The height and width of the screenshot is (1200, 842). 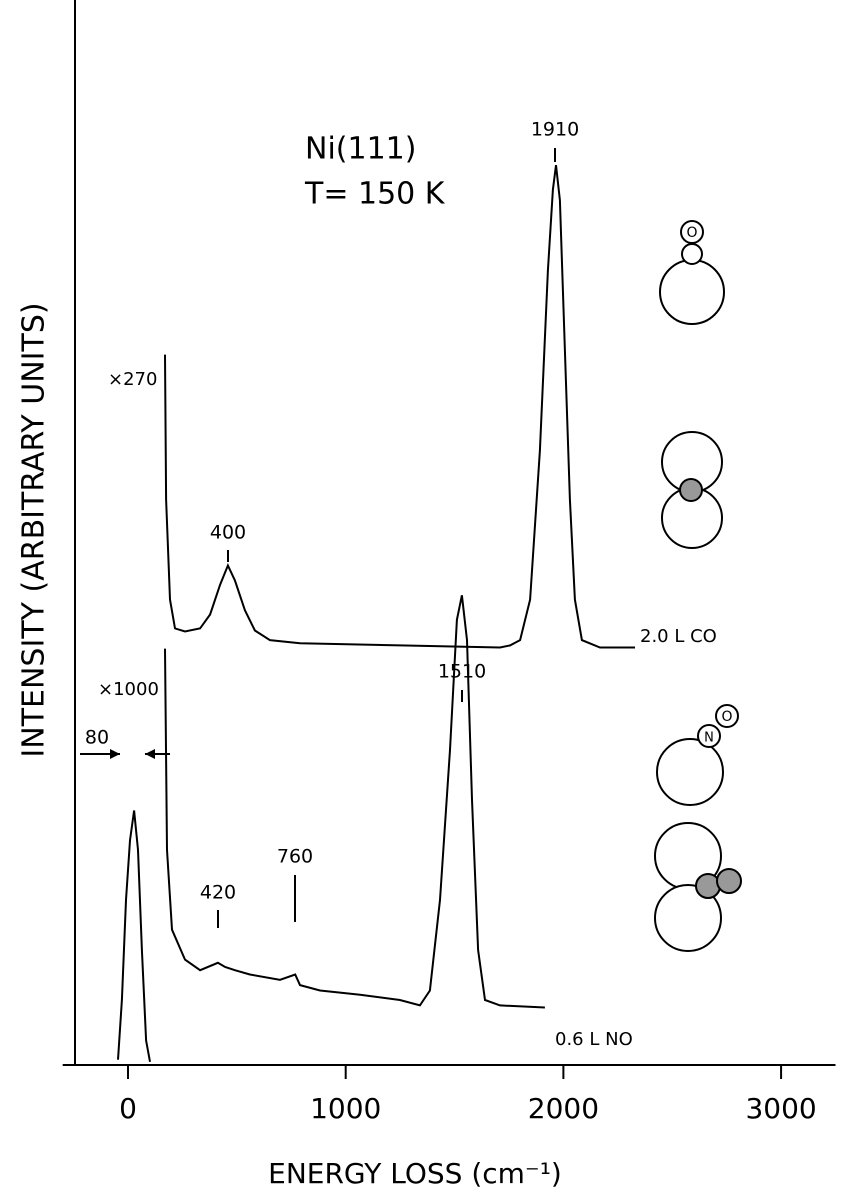 What do you see at coordinates (563, 1108) in the screenshot?
I see `x-tick-label: 2000` at bounding box center [563, 1108].